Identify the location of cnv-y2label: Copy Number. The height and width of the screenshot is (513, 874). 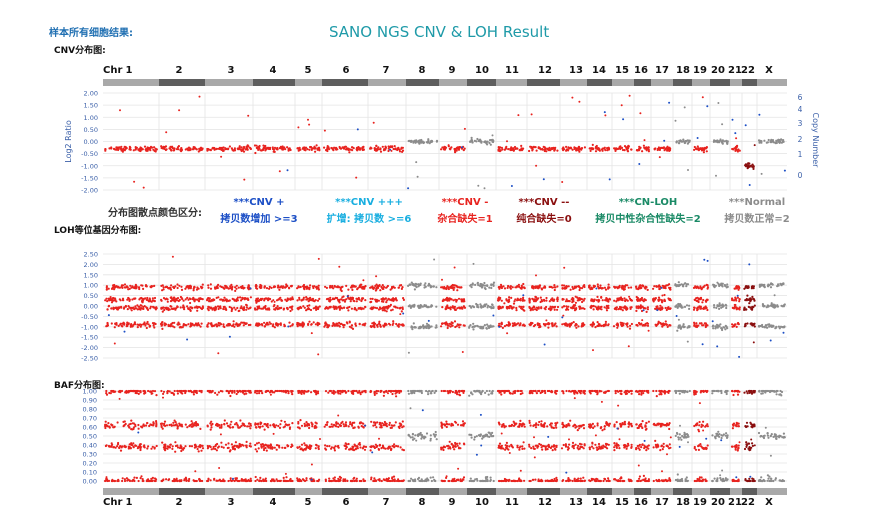
(815, 141).